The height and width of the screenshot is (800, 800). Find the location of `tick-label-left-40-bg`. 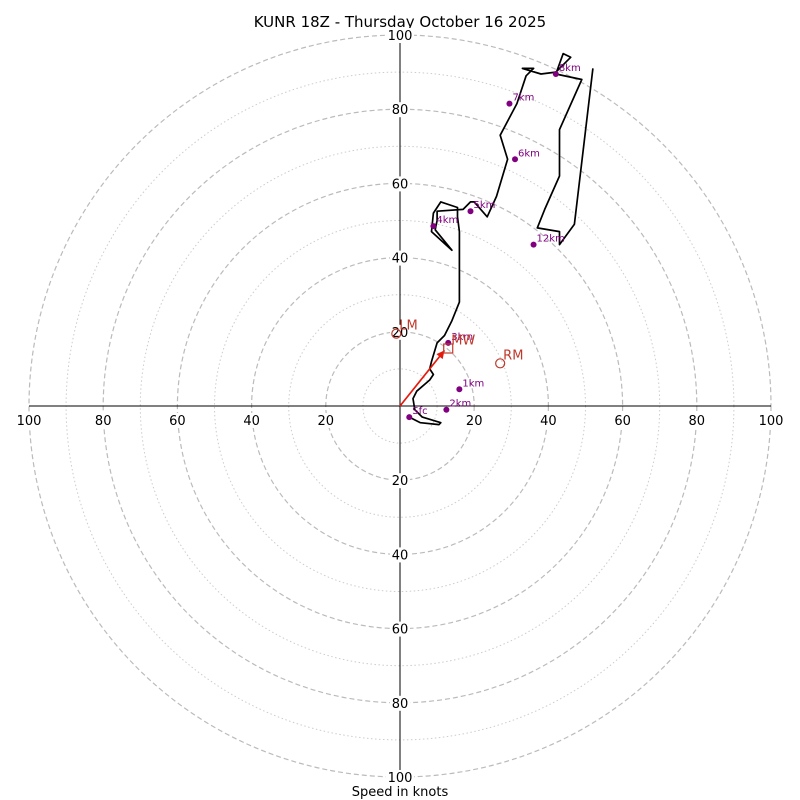

tick-label-left-40-bg is located at coordinates (251, 420).